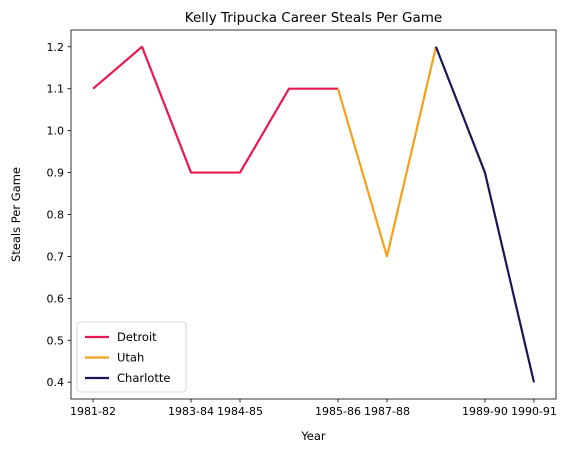  What do you see at coordinates (56, 215) in the screenshot?
I see `y-tick-label: 0.8` at bounding box center [56, 215].